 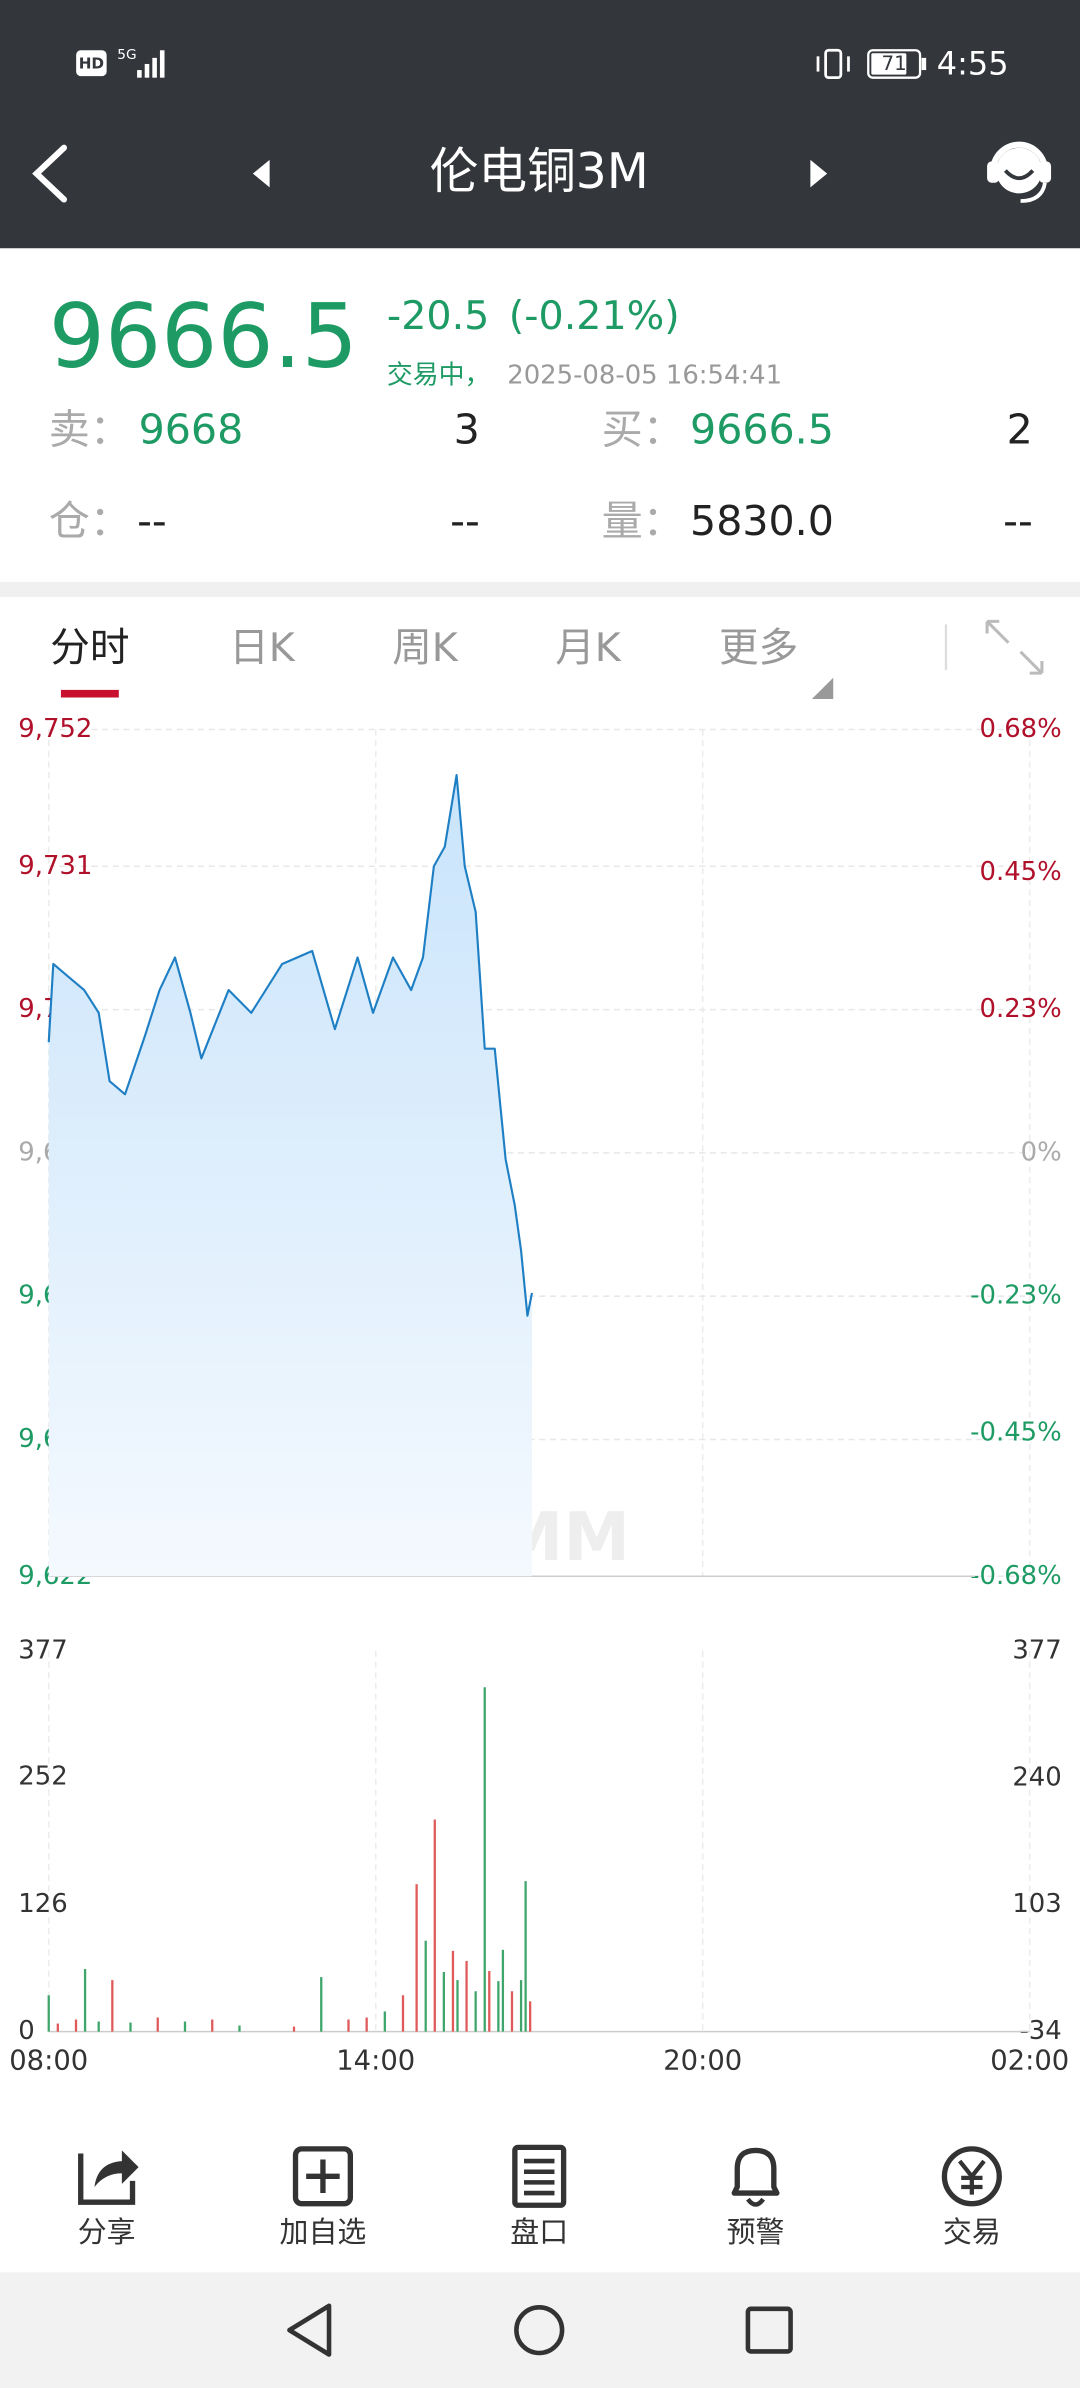 What do you see at coordinates (1014, 647) in the screenshot?
I see `fullscreen-button` at bounding box center [1014, 647].